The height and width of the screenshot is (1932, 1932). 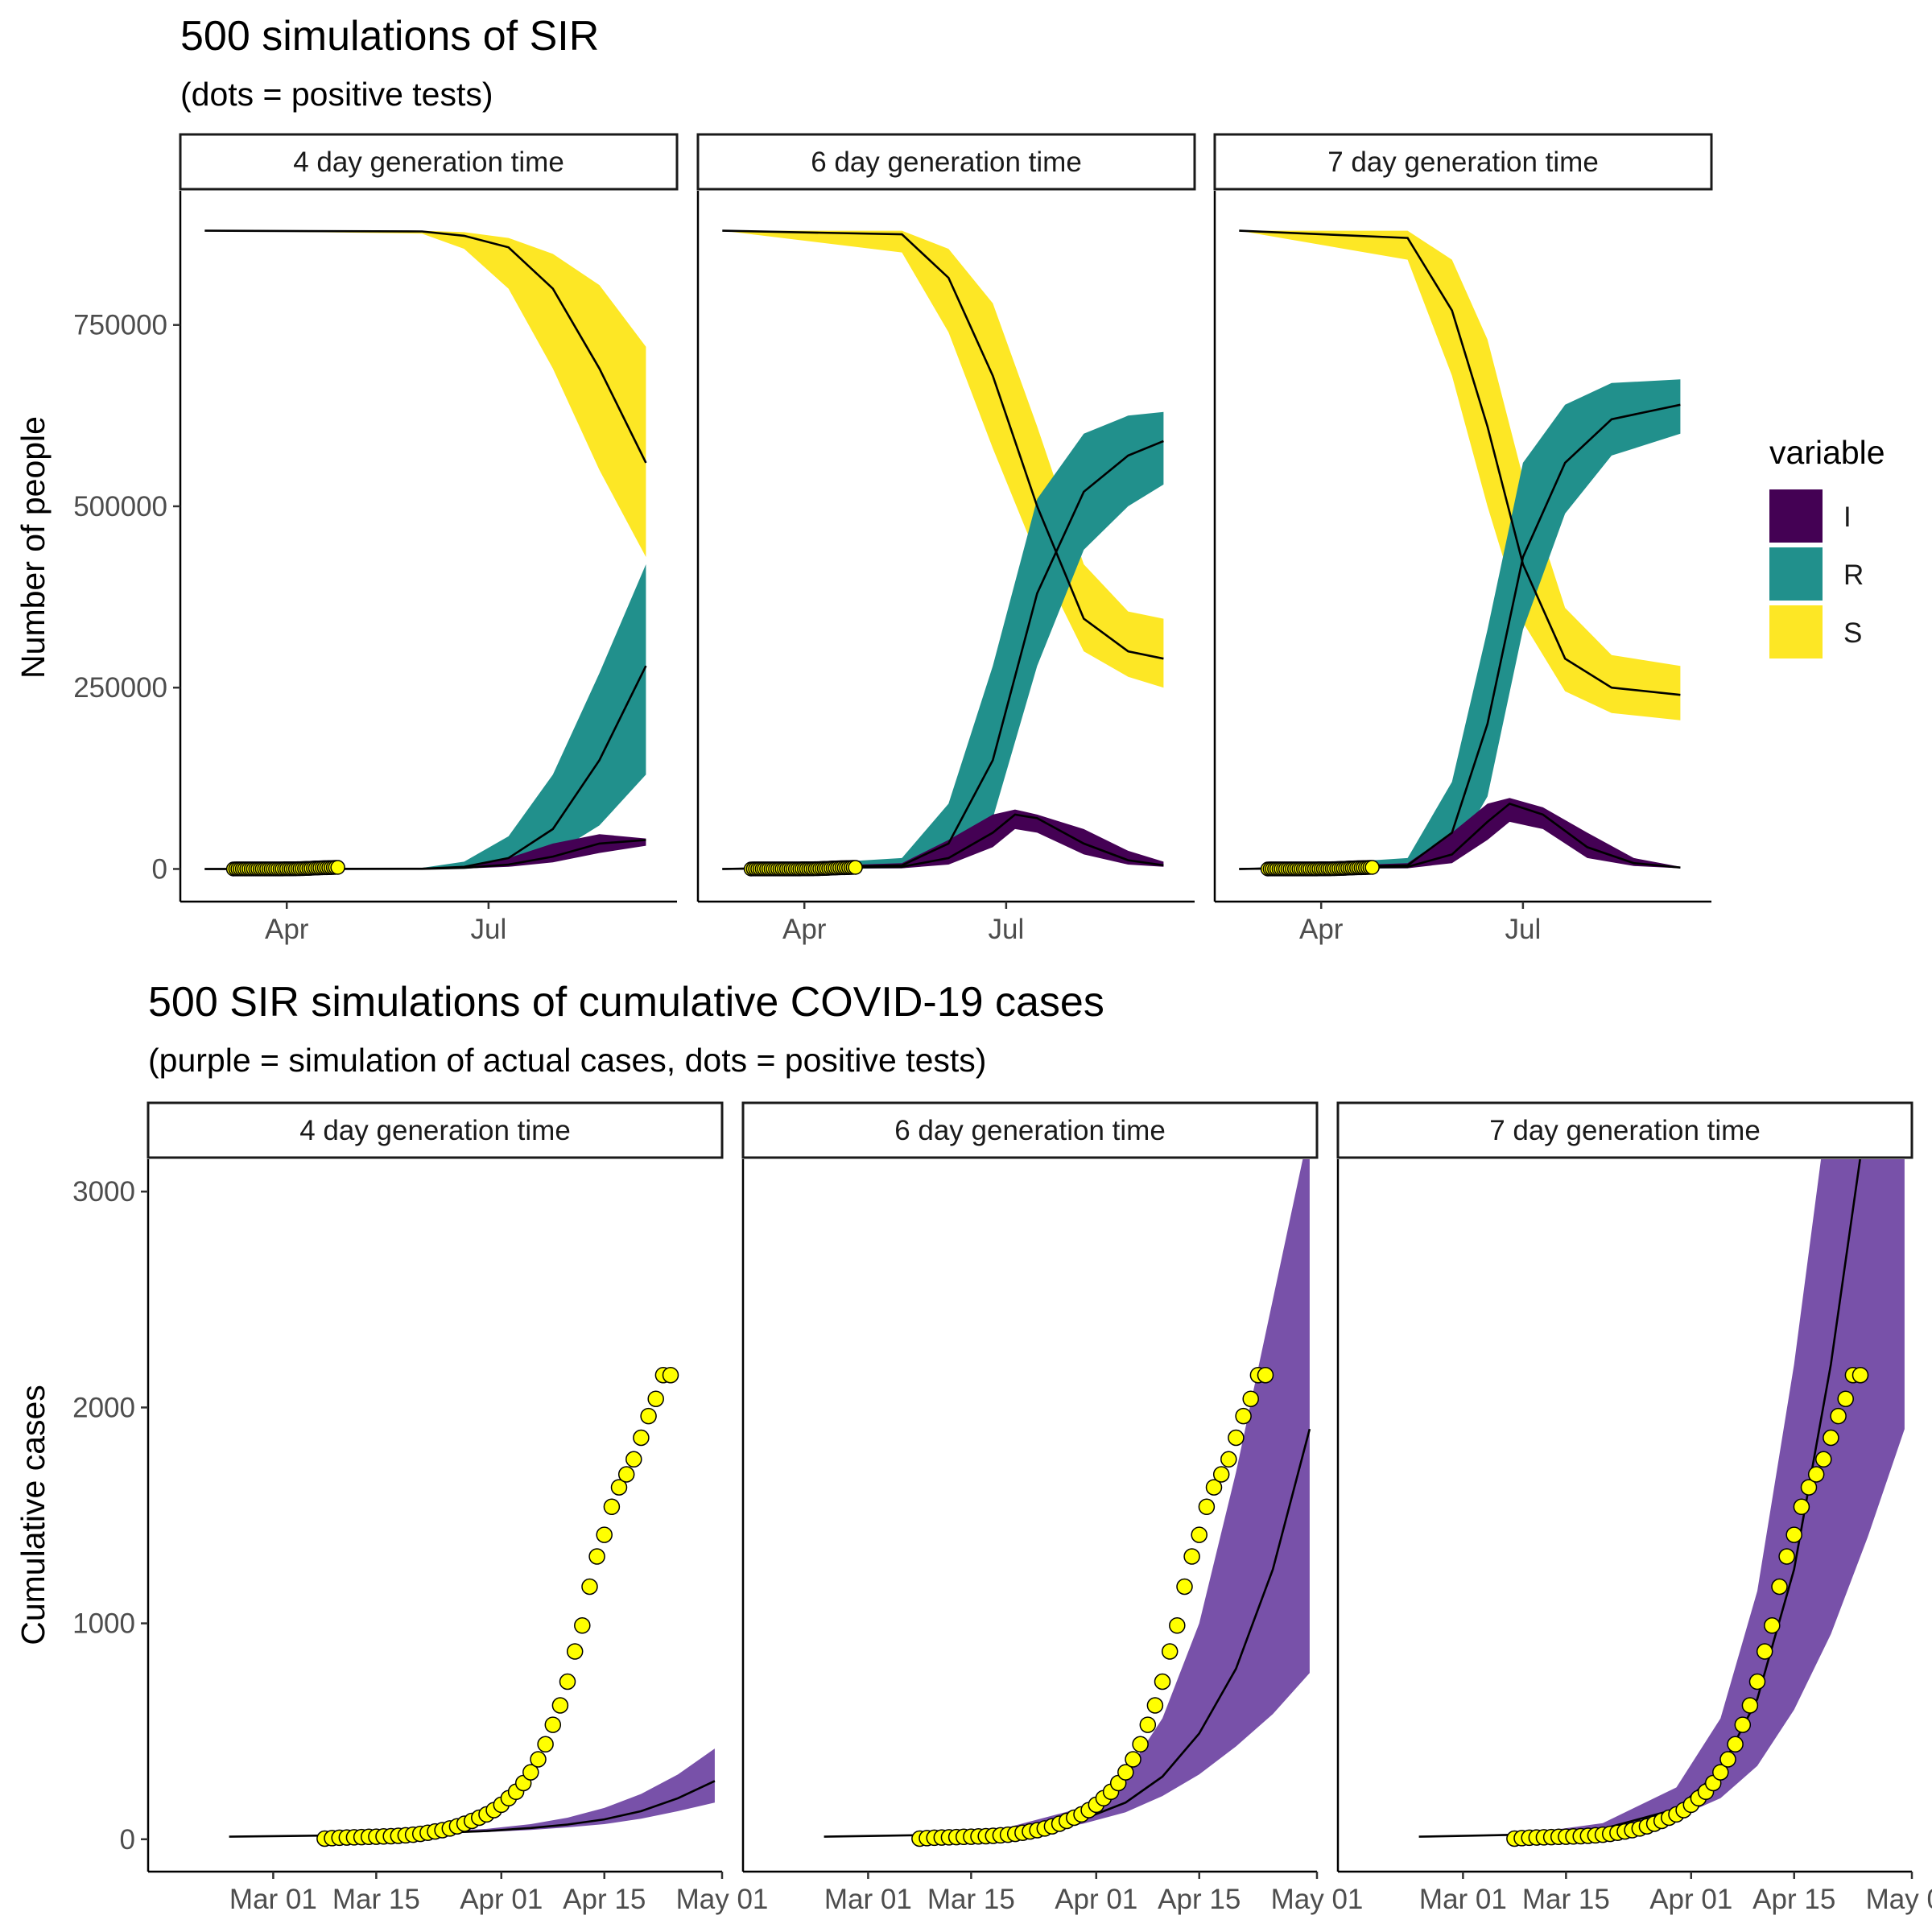 I want to click on legend-title: variable, so click(x=1827, y=452).